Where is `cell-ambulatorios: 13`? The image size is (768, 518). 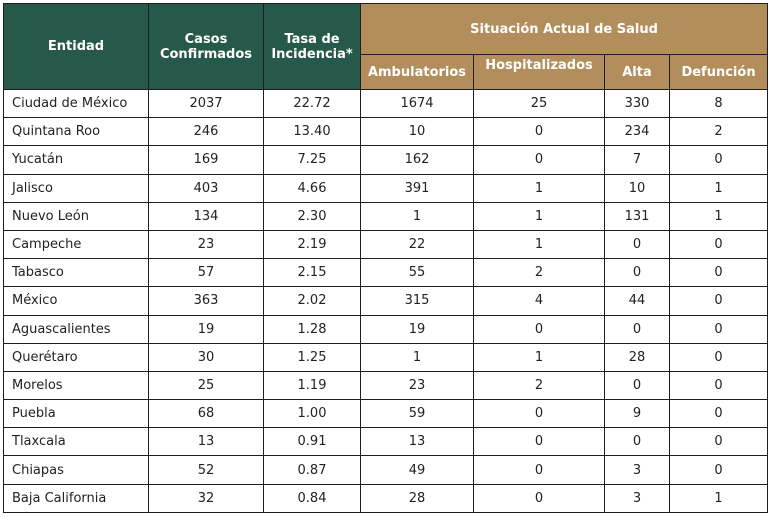 cell-ambulatorios: 13 is located at coordinates (417, 442).